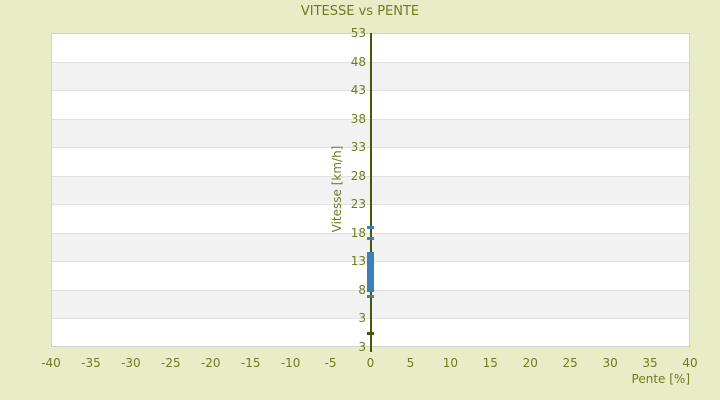 The width and height of the screenshot is (720, 400). I want to click on y-tick-label: 53, so click(358, 33).